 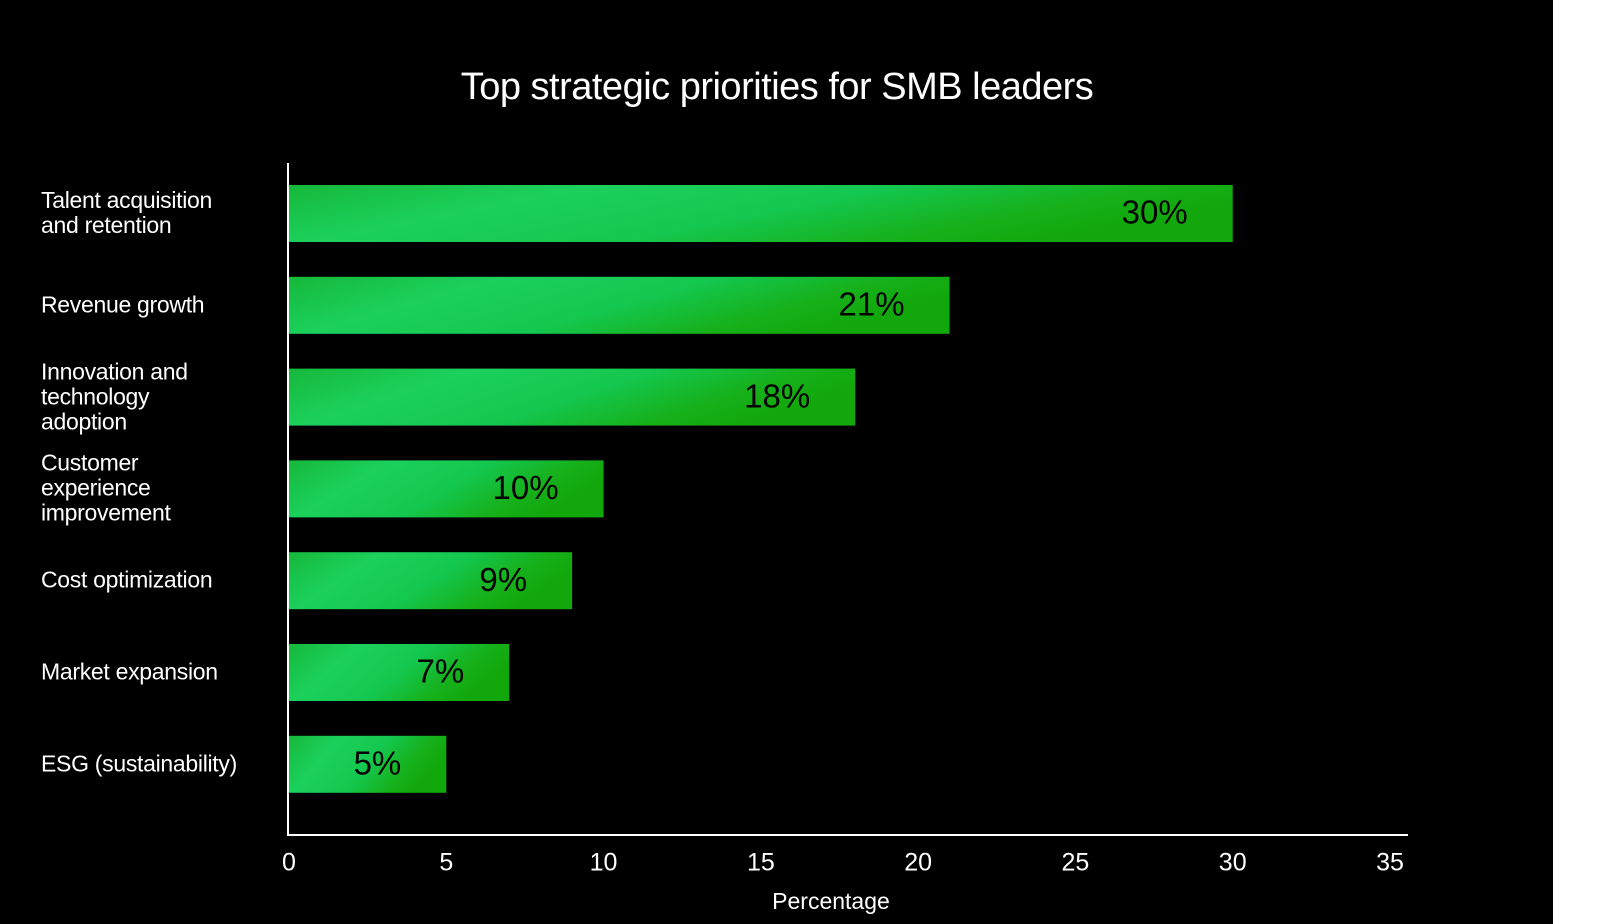 I want to click on chart-title: Top strategic priorities for SMB leaders, so click(x=777, y=87).